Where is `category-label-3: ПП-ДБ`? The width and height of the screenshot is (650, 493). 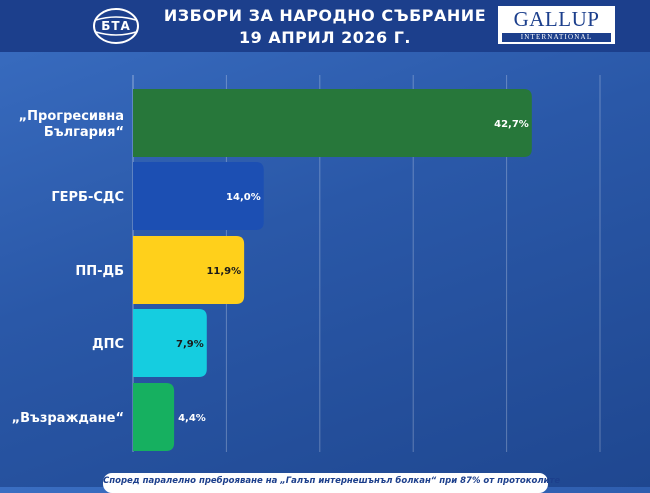 category-label-3: ПП-ДБ is located at coordinates (99, 271).